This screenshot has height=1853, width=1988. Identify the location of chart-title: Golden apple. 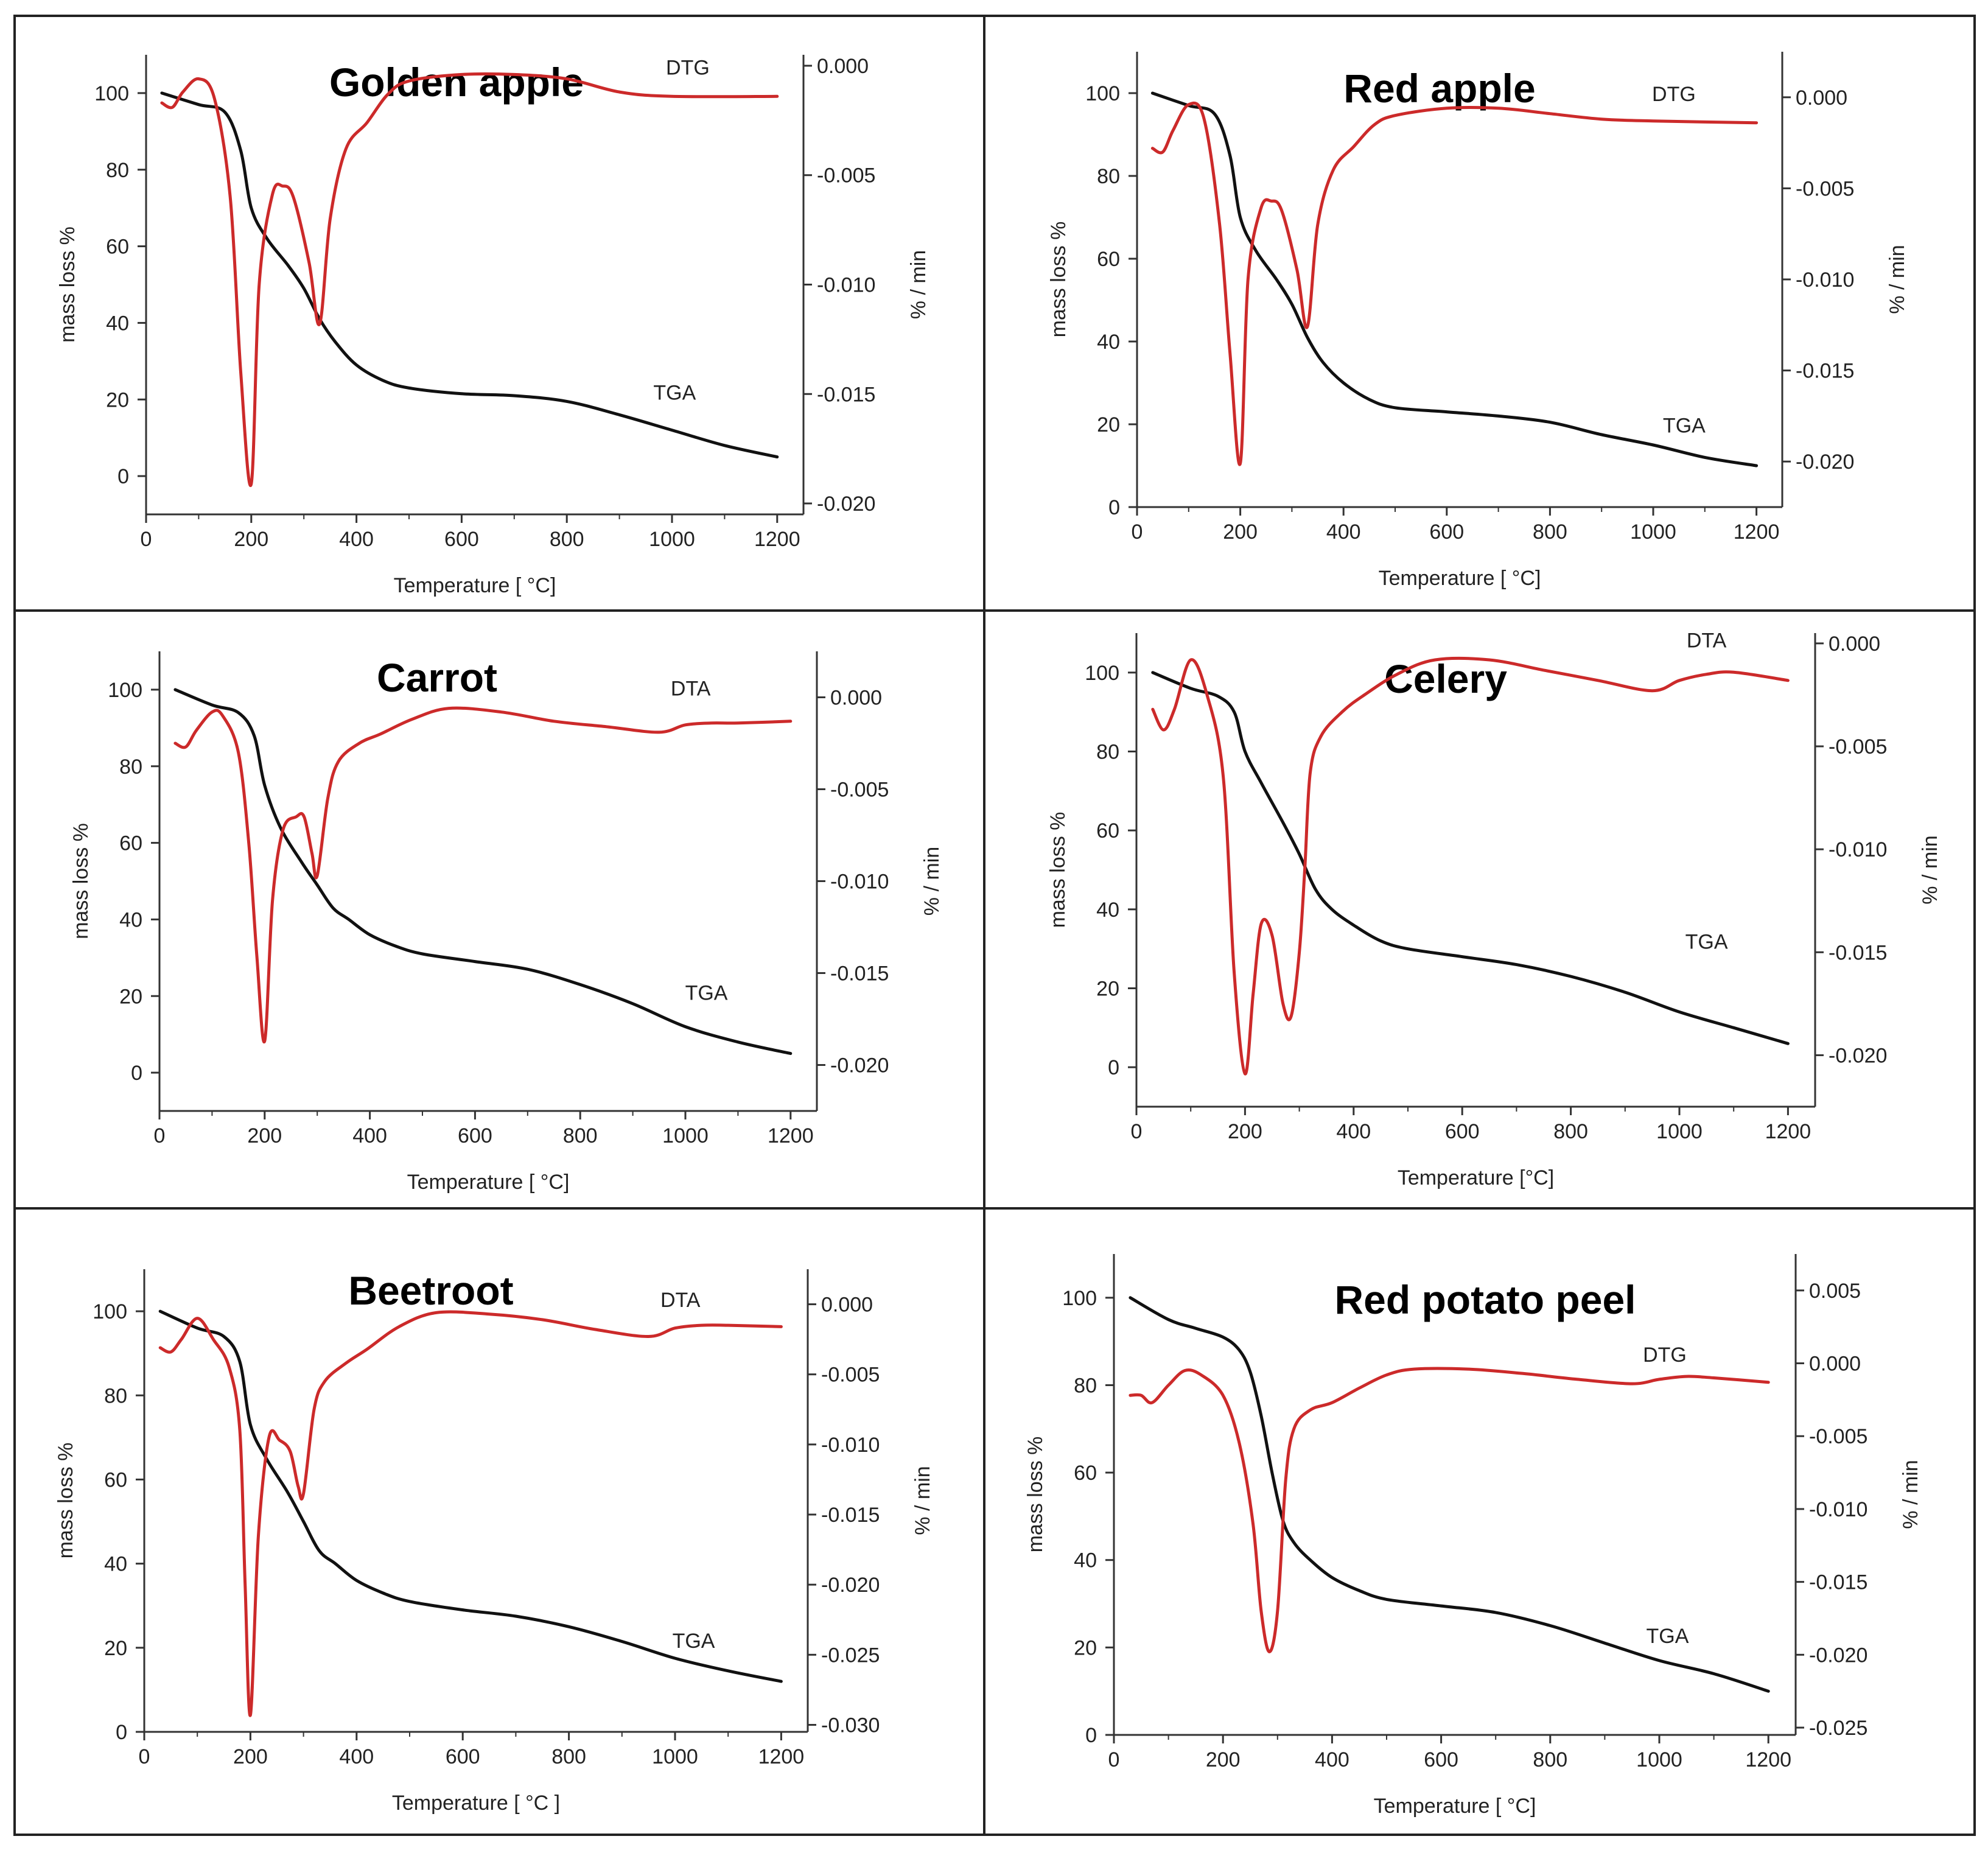
(456, 82).